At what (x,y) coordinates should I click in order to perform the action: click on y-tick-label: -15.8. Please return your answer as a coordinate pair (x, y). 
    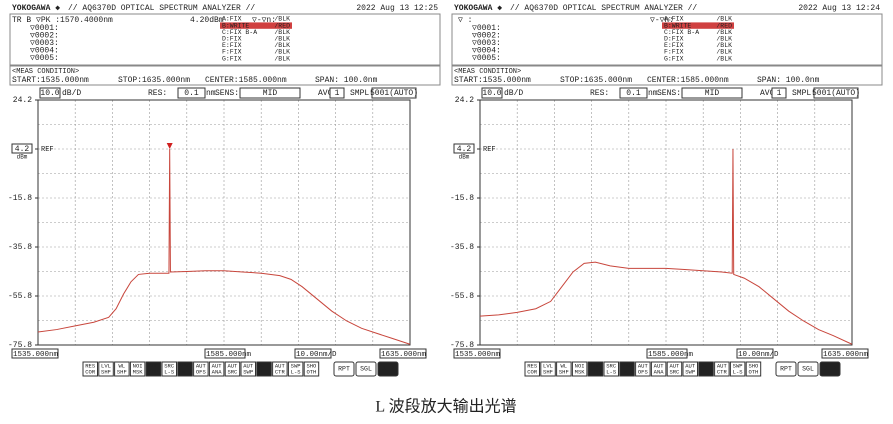
    Looking at the image, I should click on (20, 198).